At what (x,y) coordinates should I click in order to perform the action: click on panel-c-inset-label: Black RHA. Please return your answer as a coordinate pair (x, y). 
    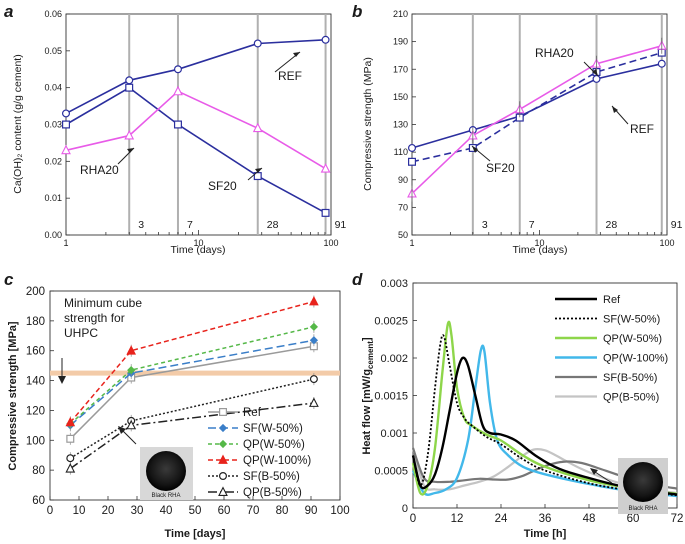
    Looking at the image, I should click on (165, 496).